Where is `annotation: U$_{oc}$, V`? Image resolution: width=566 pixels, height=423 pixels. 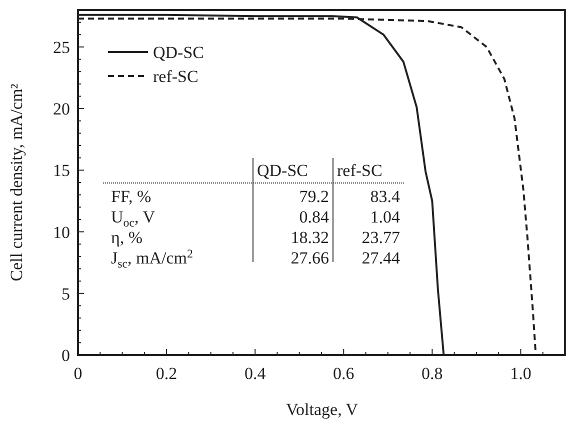
annotation: U$_{oc}$, V is located at coordinates (133, 219).